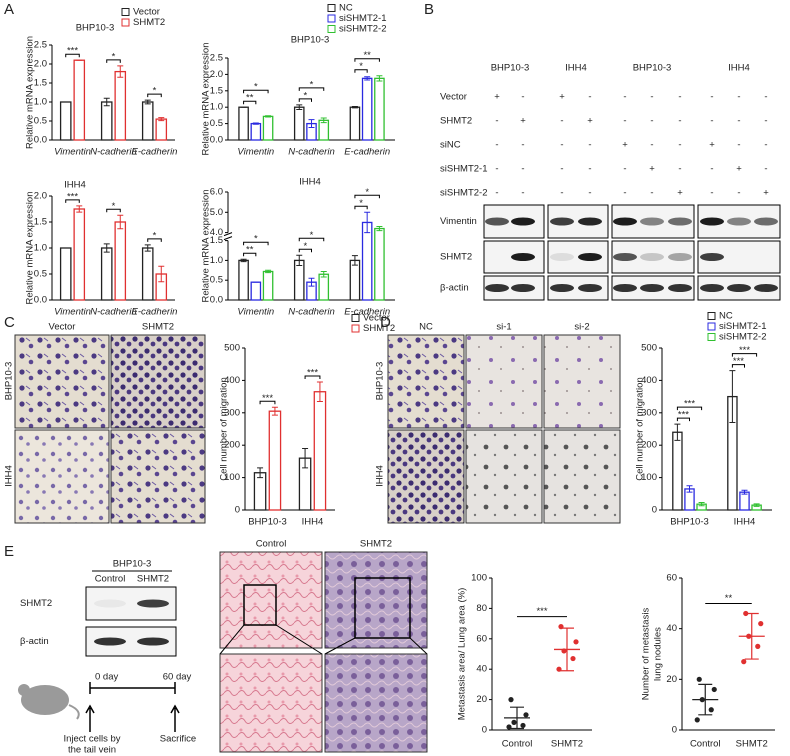 This screenshot has width=790, height=756. What do you see at coordinates (216, 74) in the screenshot?
I see `y-tick-label: 2.0` at bounding box center [216, 74].